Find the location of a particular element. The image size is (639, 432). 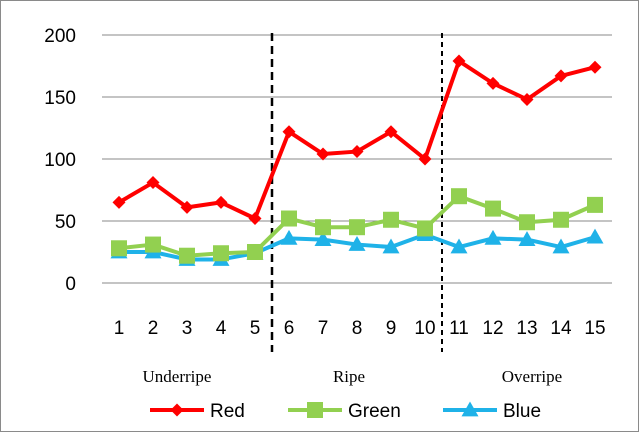

legend-marker-green is located at coordinates (315, 410).